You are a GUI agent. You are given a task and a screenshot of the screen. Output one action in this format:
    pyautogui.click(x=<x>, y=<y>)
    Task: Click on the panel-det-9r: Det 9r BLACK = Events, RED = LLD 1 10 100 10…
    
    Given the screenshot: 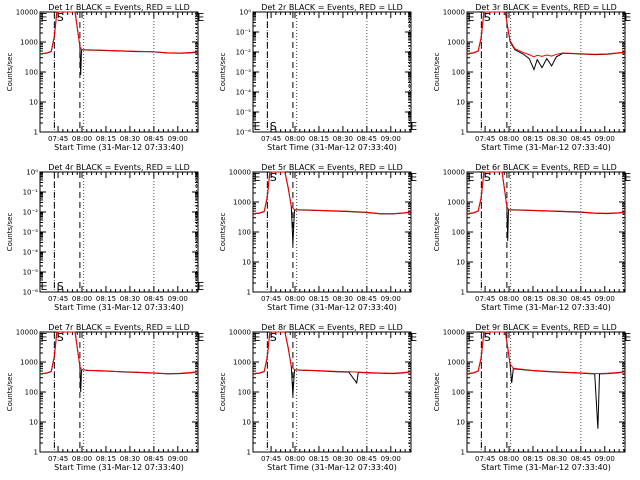 What is the action you would take?
    pyautogui.click(x=532, y=397)
    